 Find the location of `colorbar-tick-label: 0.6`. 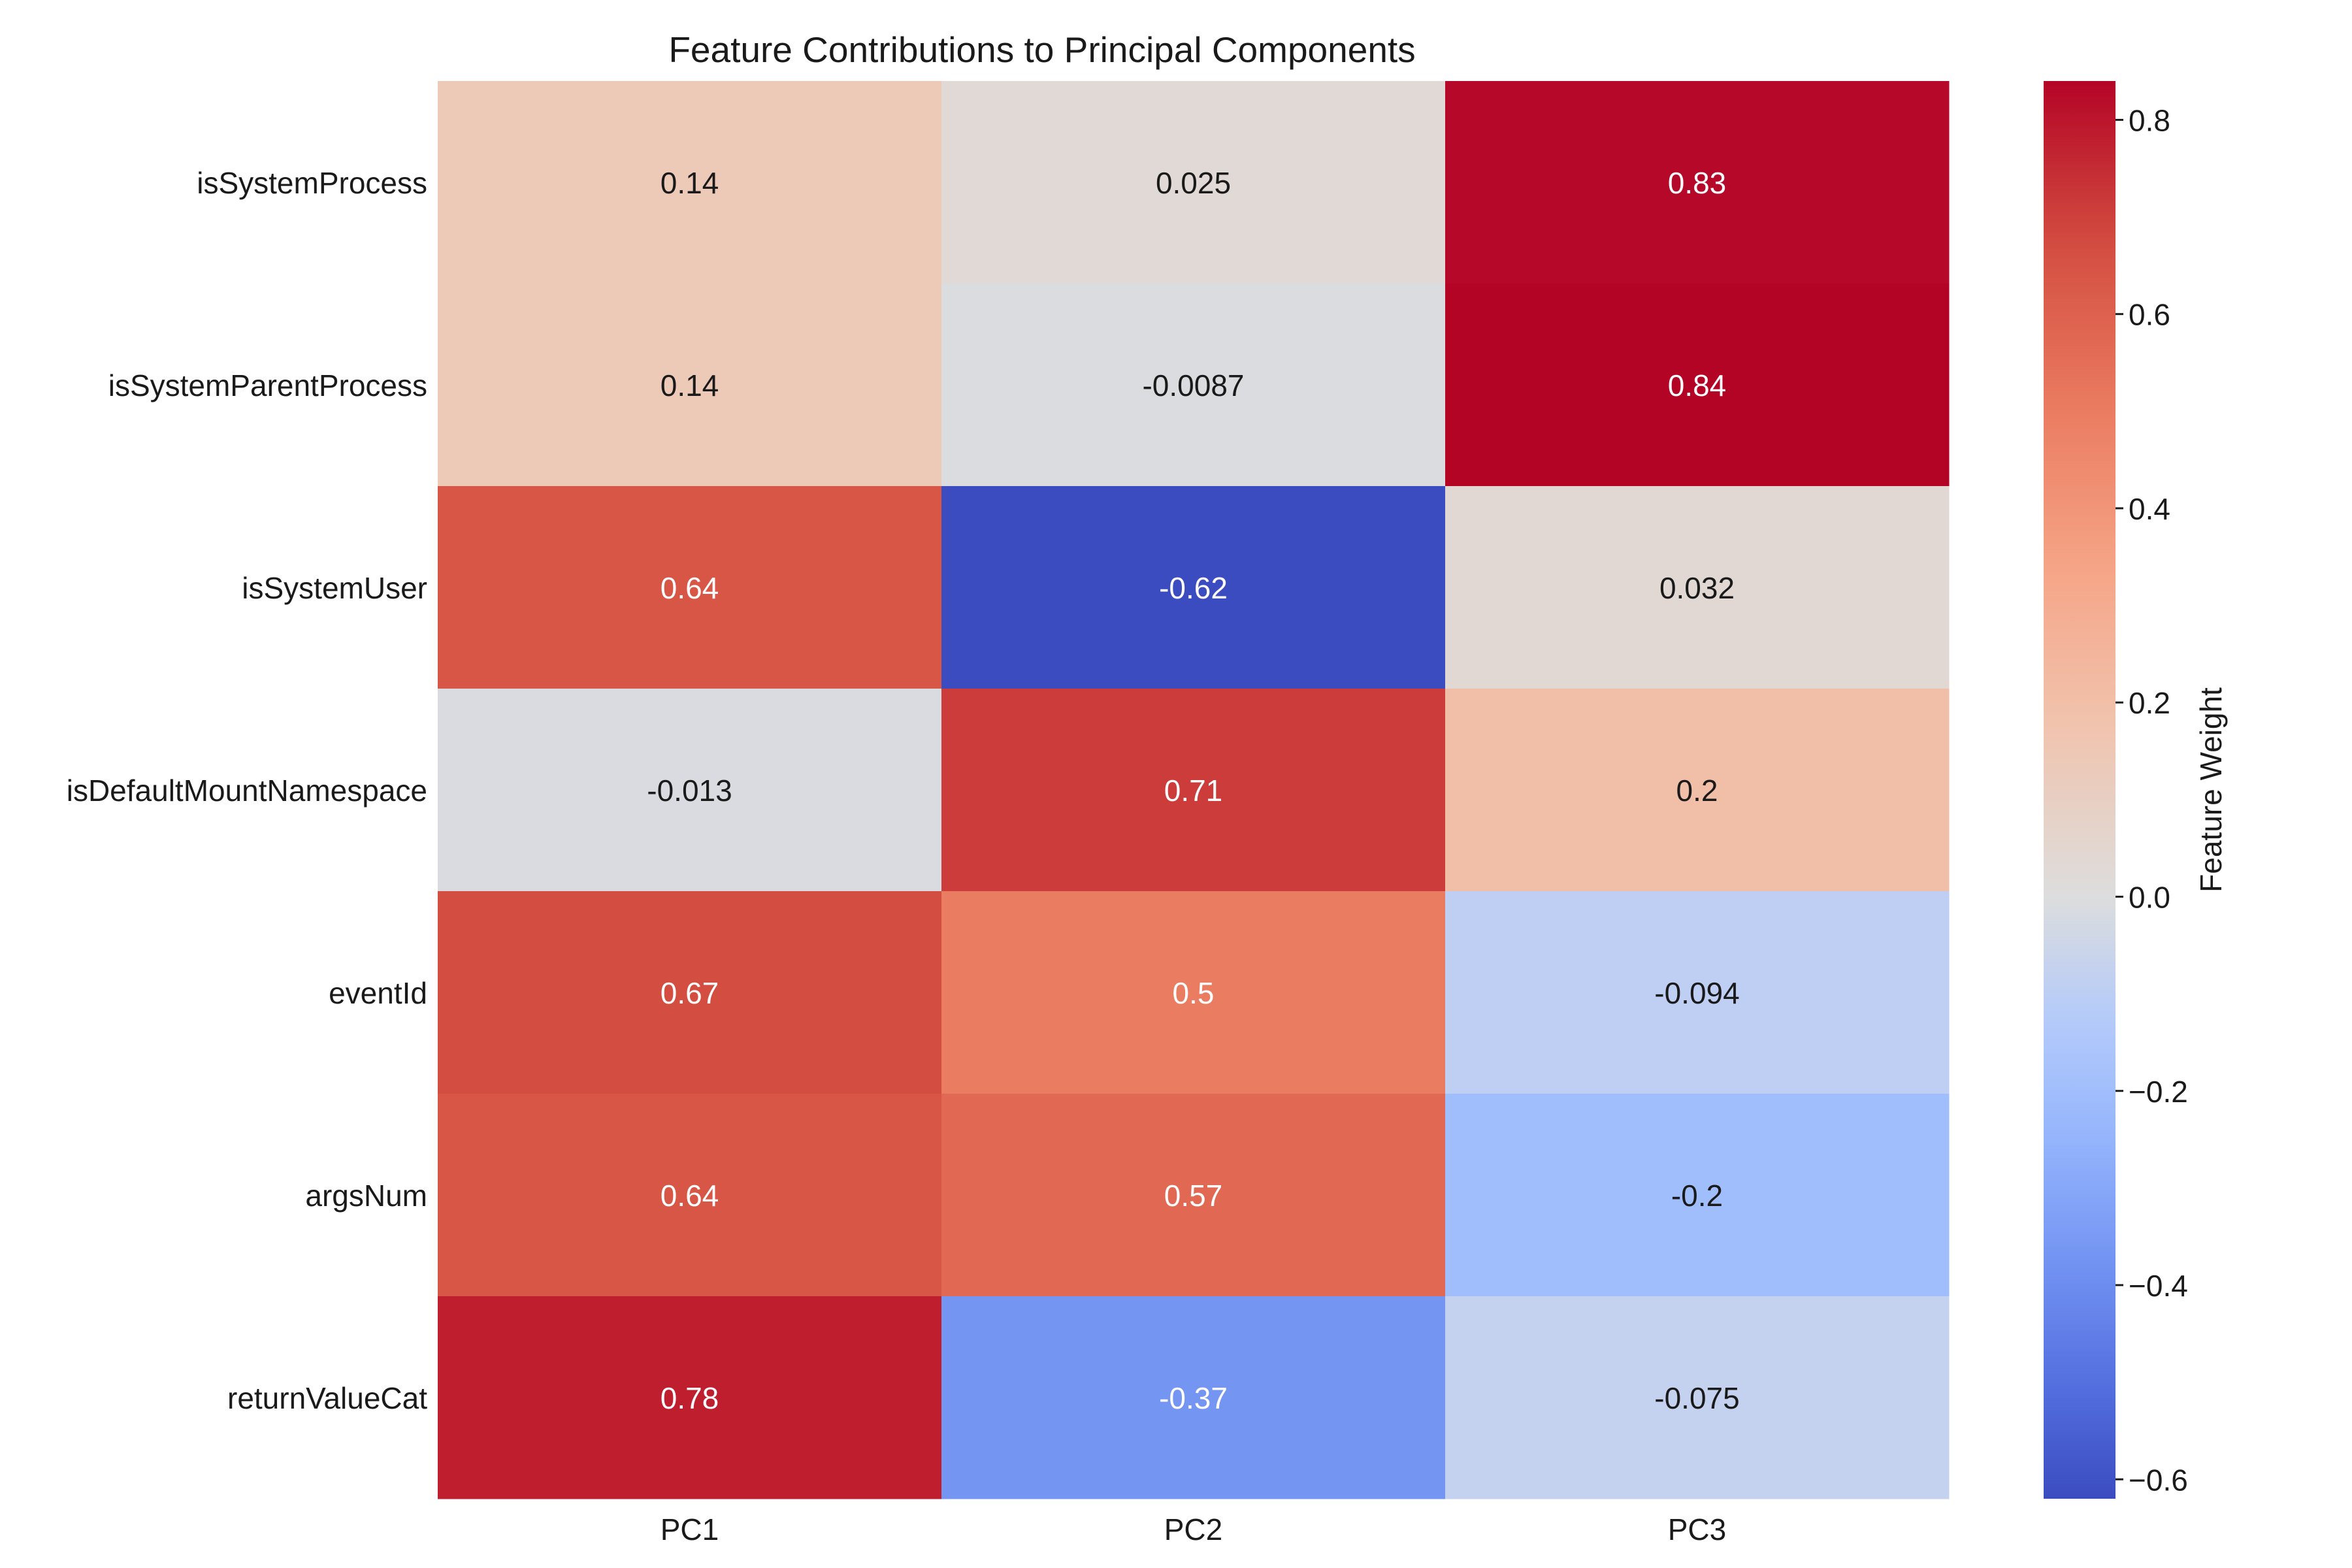

colorbar-tick-label: 0.6 is located at coordinates (2149, 315).